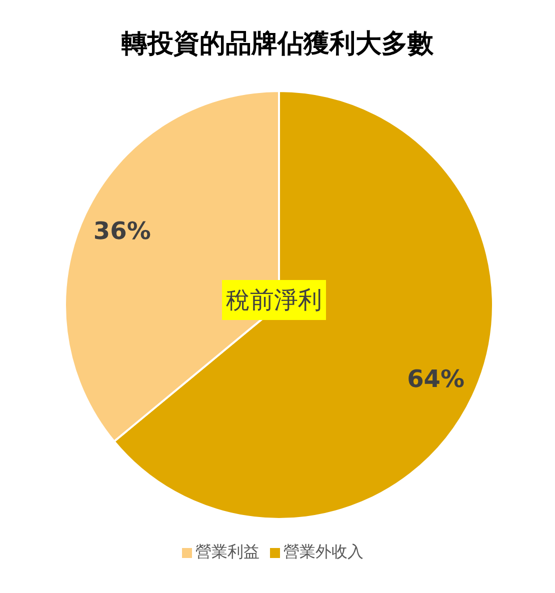  Describe the element at coordinates (122, 231) in the screenshot. I see `data-label: 36%` at that location.